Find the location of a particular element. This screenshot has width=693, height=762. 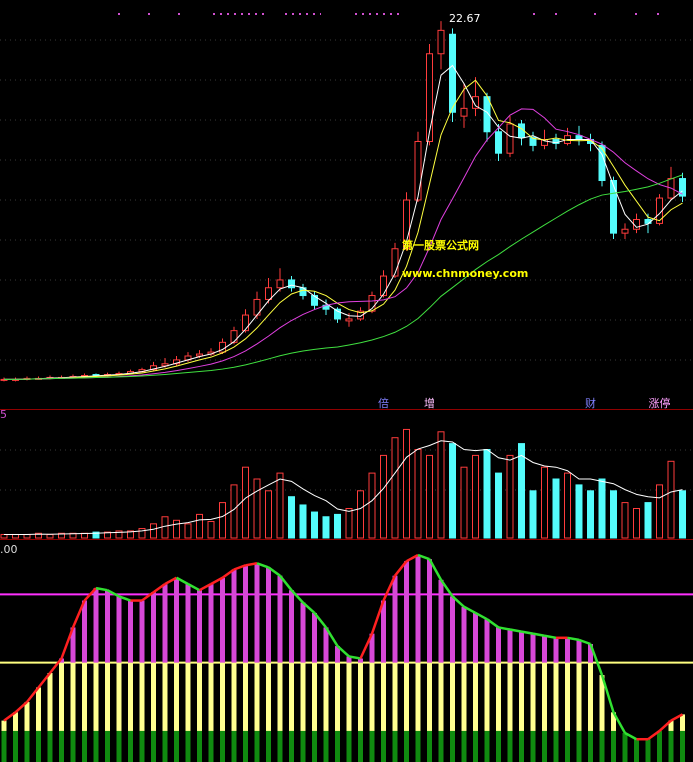

event-marker: 倍 is located at coordinates (383, 403).